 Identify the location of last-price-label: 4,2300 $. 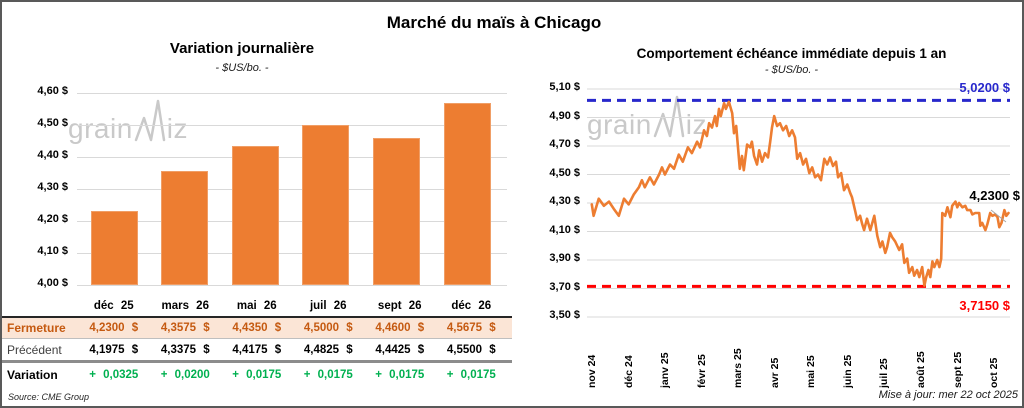
(994, 195).